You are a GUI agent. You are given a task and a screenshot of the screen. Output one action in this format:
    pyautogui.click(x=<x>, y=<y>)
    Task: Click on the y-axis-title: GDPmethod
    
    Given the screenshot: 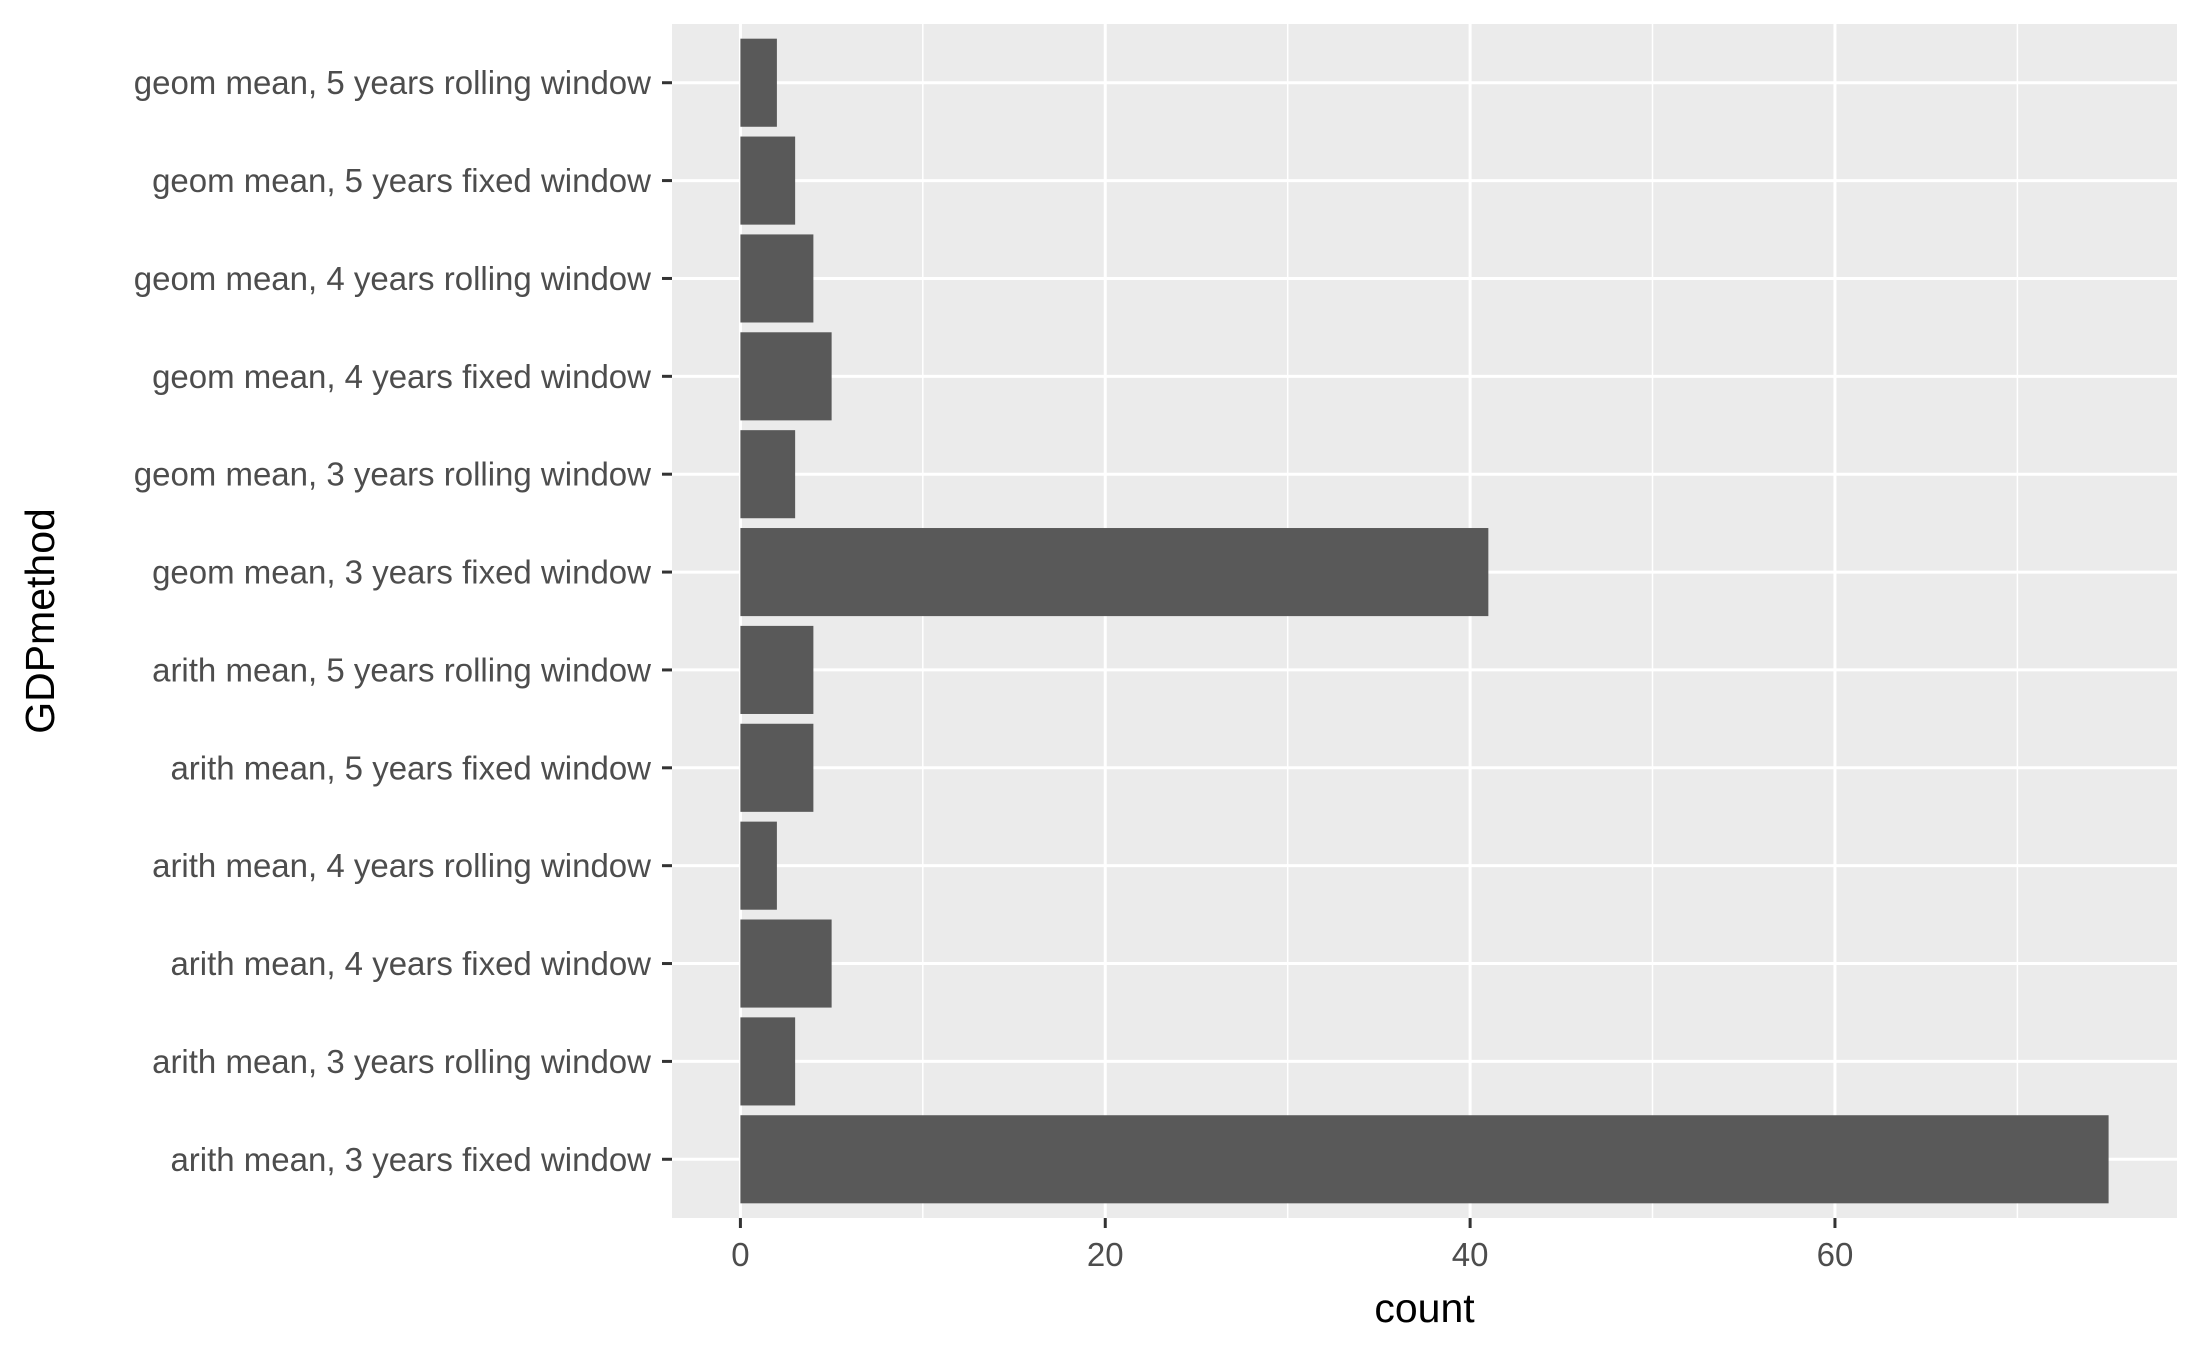 What is the action you would take?
    pyautogui.click(x=40, y=621)
    